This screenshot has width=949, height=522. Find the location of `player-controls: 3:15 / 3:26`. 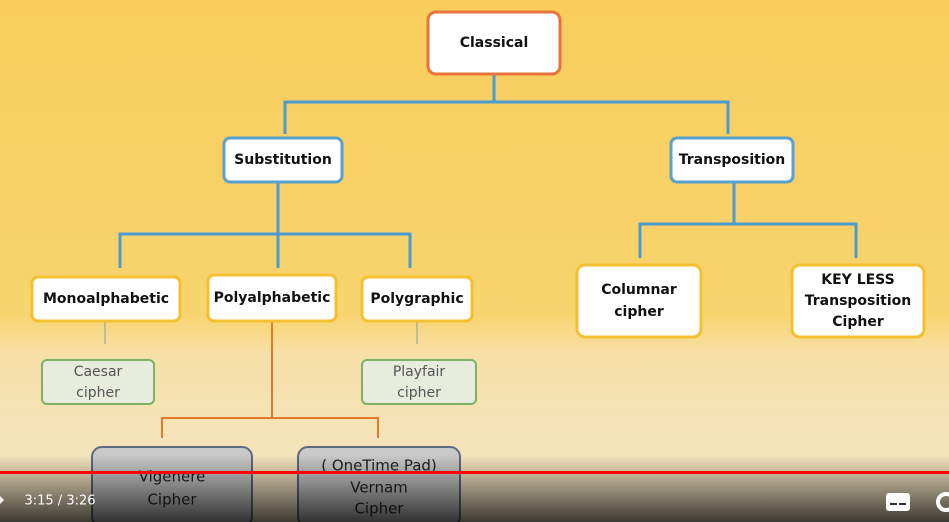

player-controls: 3:15 / 3:26 is located at coordinates (474, 488).